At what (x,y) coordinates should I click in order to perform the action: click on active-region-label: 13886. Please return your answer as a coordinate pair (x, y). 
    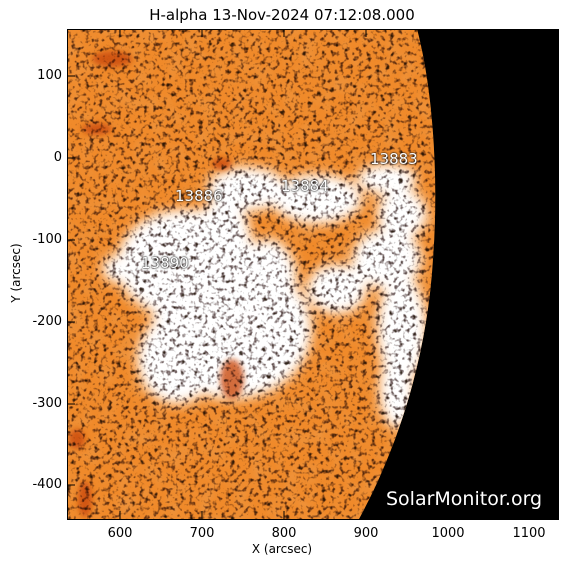
    Looking at the image, I should click on (199, 196).